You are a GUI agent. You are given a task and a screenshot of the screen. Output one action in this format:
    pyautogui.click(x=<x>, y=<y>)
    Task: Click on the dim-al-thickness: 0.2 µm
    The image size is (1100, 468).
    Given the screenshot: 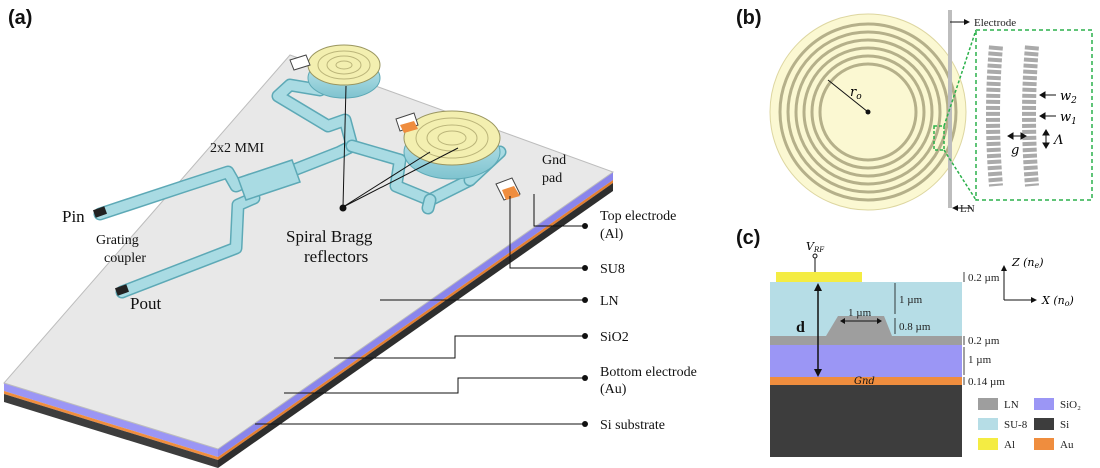 What is the action you would take?
    pyautogui.click(x=984, y=278)
    